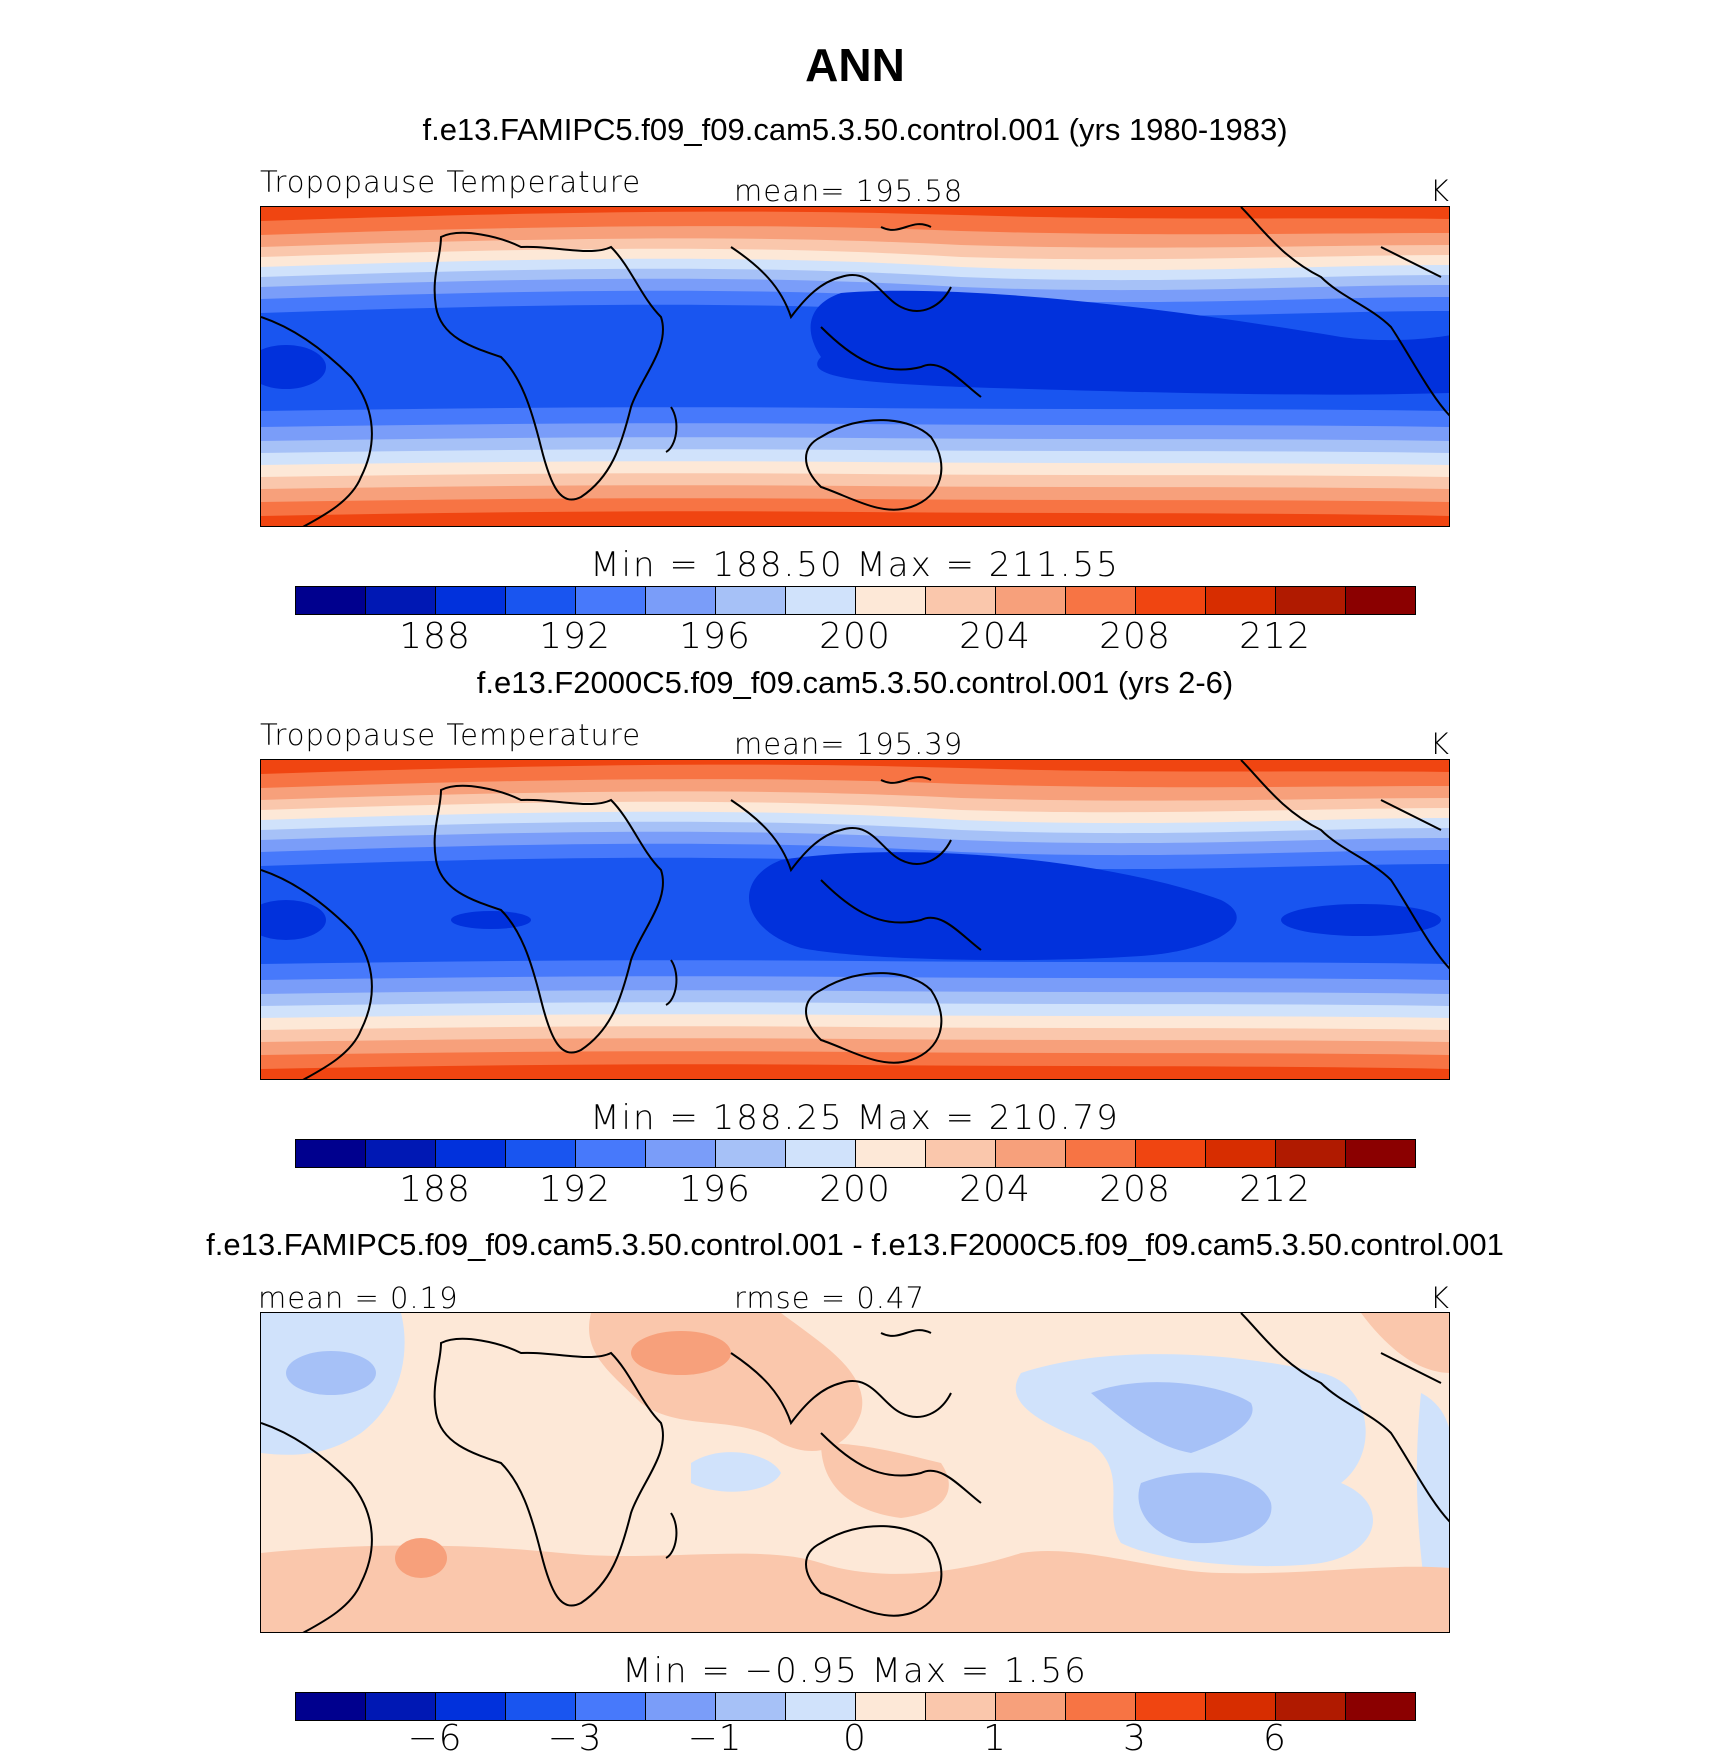  I want to click on colorbar-tick-label: 1, so click(995, 1738).